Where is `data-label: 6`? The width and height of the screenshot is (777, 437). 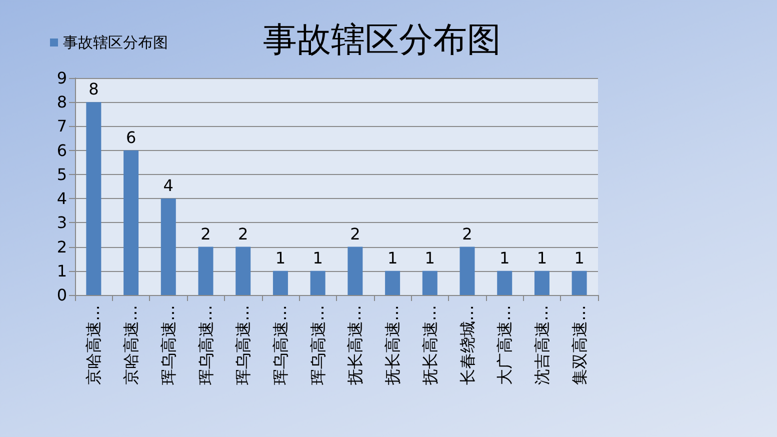
data-label: 6 is located at coordinates (131, 137).